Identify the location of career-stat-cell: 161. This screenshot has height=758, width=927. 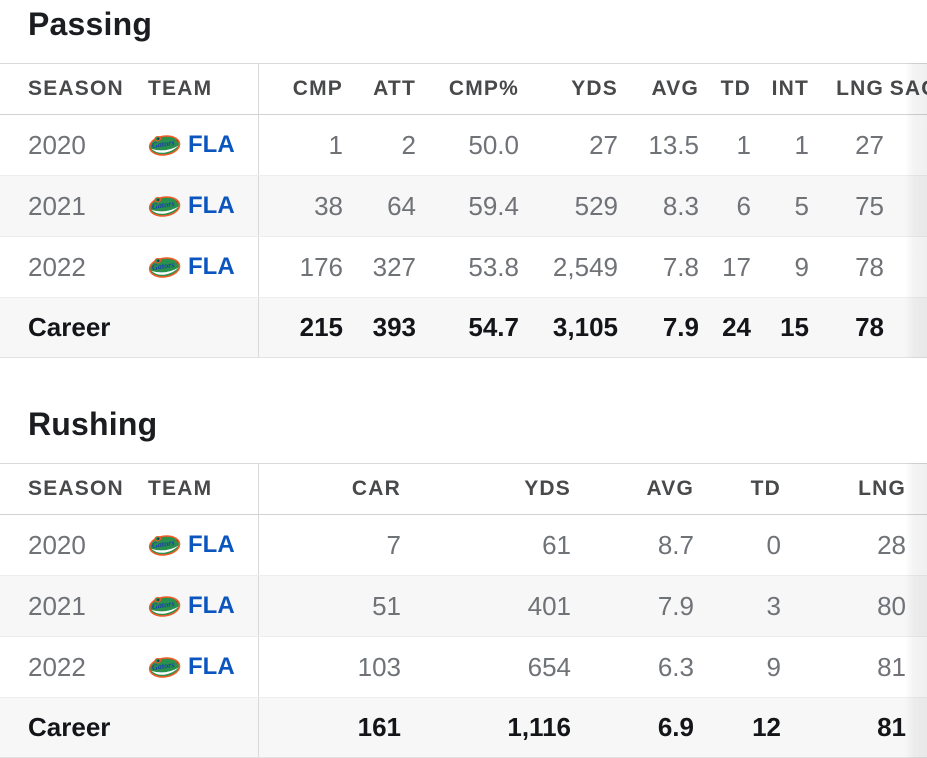
(379, 727).